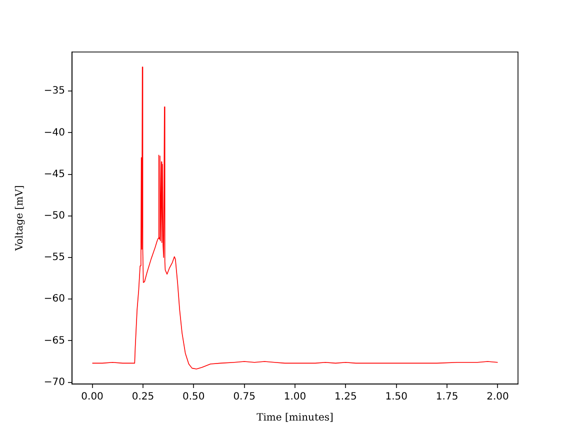 This screenshot has width=576, height=432. What do you see at coordinates (54, 382) in the screenshot?
I see `y-tick-label: −70` at bounding box center [54, 382].